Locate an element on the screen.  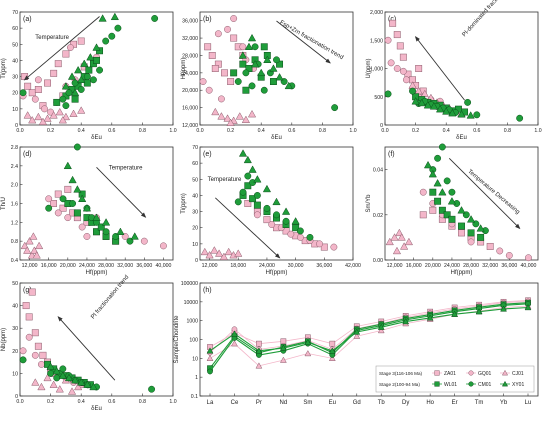
y-tick-label: 0 is located at coordinates (196, 261).